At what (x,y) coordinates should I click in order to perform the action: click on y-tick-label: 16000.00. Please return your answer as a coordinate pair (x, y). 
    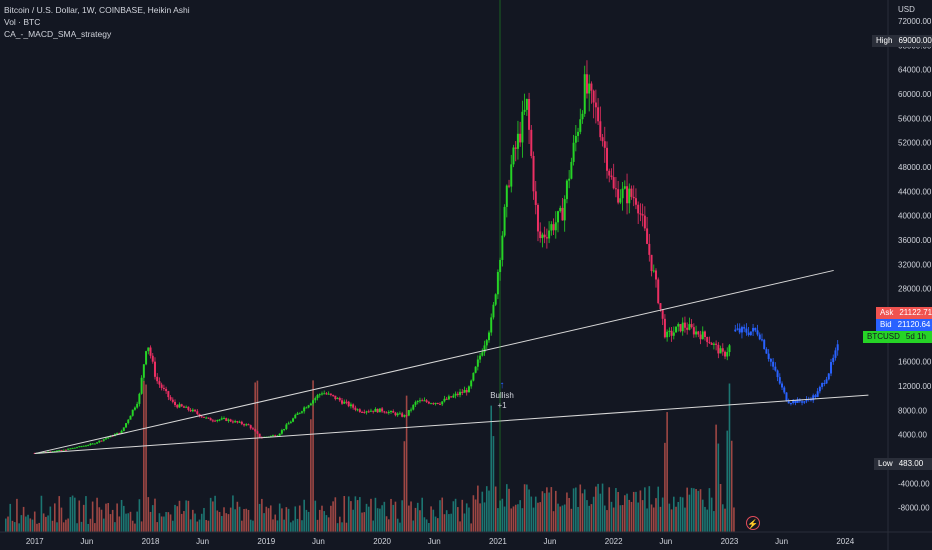
    Looking at the image, I should click on (915, 362).